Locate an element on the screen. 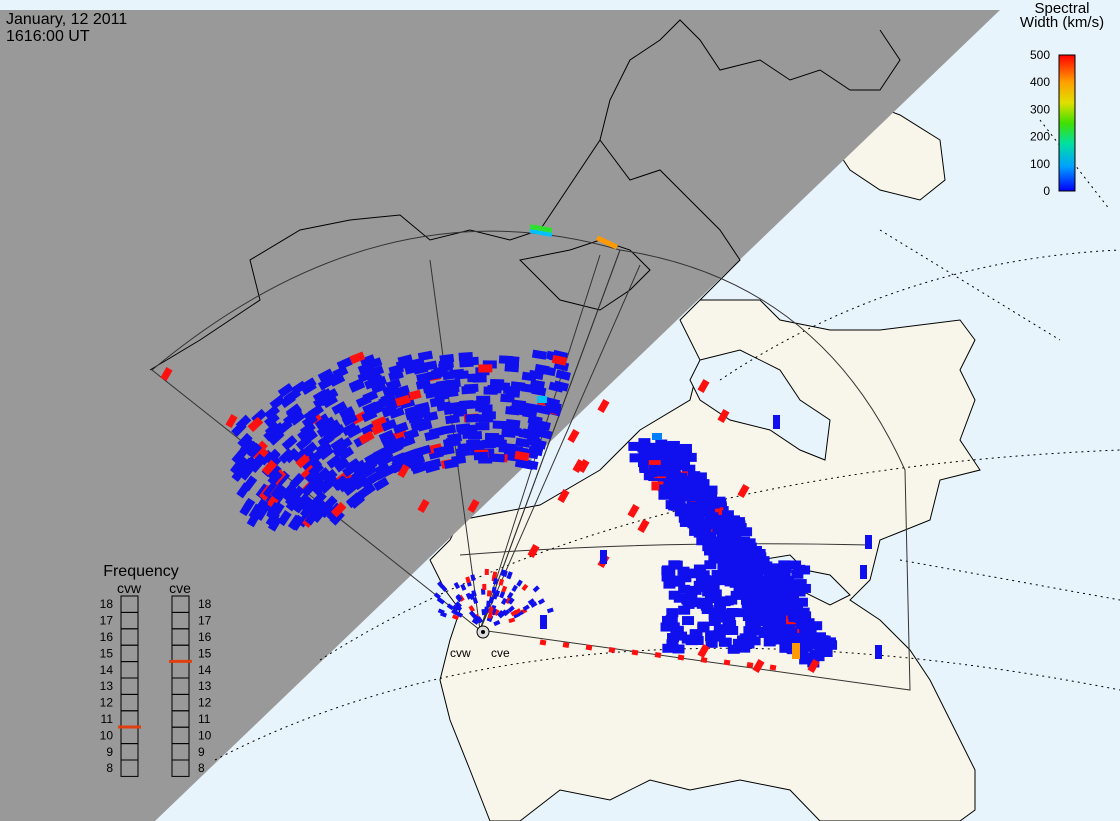 The image size is (1120, 821). color-bar: Spectral Width (km/s) 500 400 300 200 100 0 is located at coordinates (1062, 99).